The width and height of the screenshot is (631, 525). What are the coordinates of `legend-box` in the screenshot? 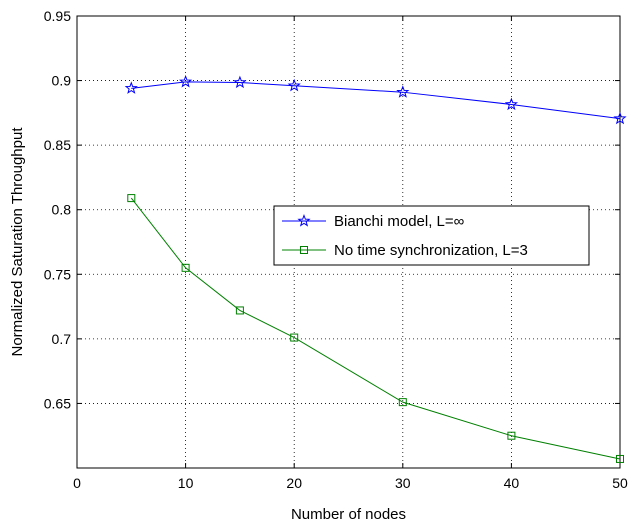 It's located at (431, 235).